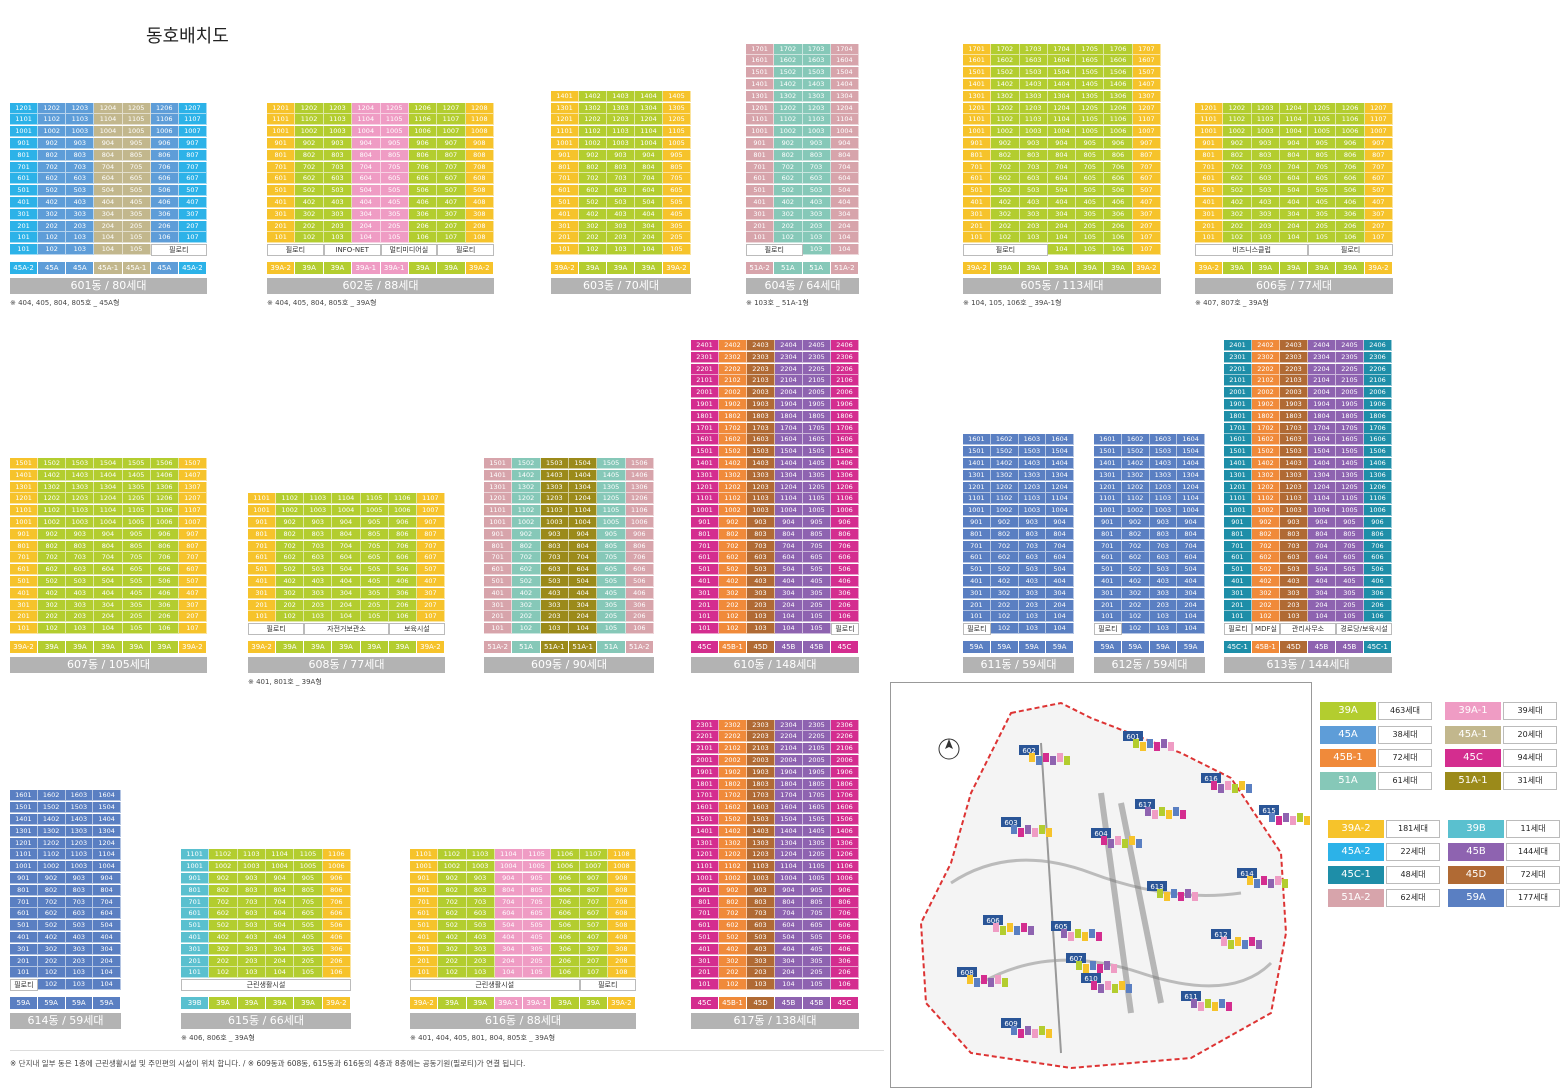  I want to click on unit-cell: 708, so click(621, 902).